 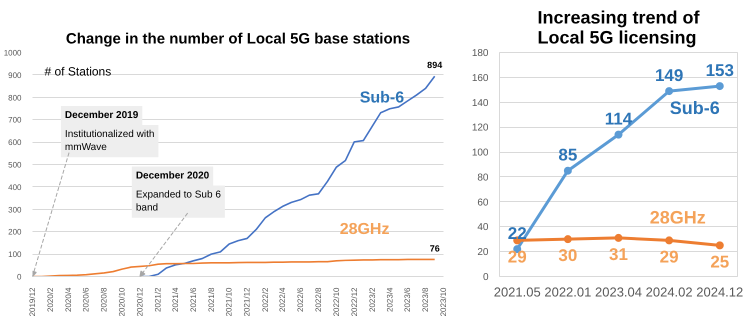 What do you see at coordinates (480, 103) in the screenshot?
I see `y-tick-label: 140` at bounding box center [480, 103].